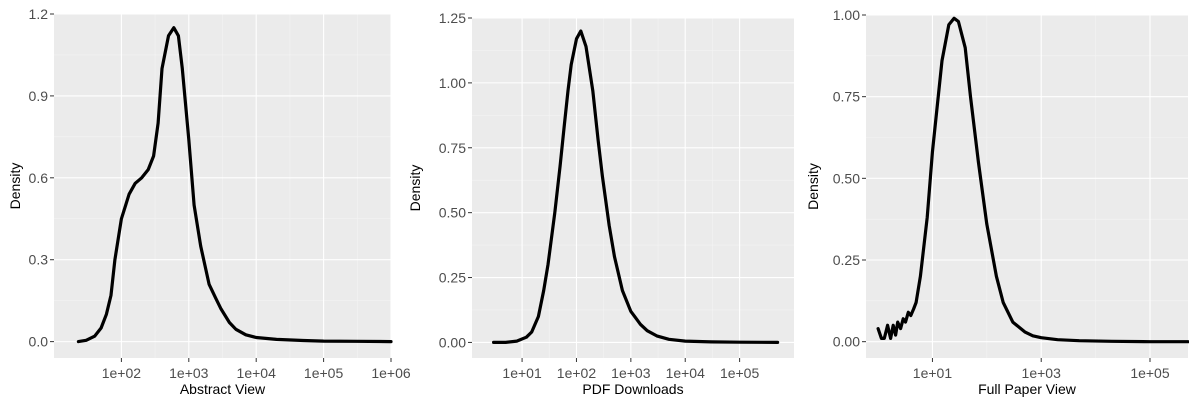 This screenshot has height=404, width=1189. Describe the element at coordinates (39, 96) in the screenshot. I see `y-tick-label: 0.9` at that location.